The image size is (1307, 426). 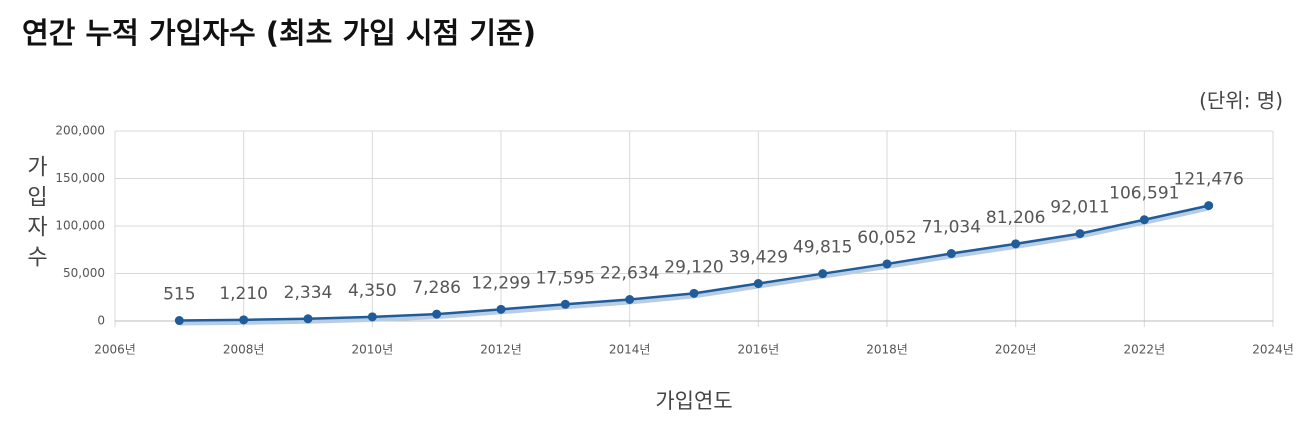 What do you see at coordinates (80, 131) in the screenshot?
I see `y-tick-label: 200,000` at bounding box center [80, 131].